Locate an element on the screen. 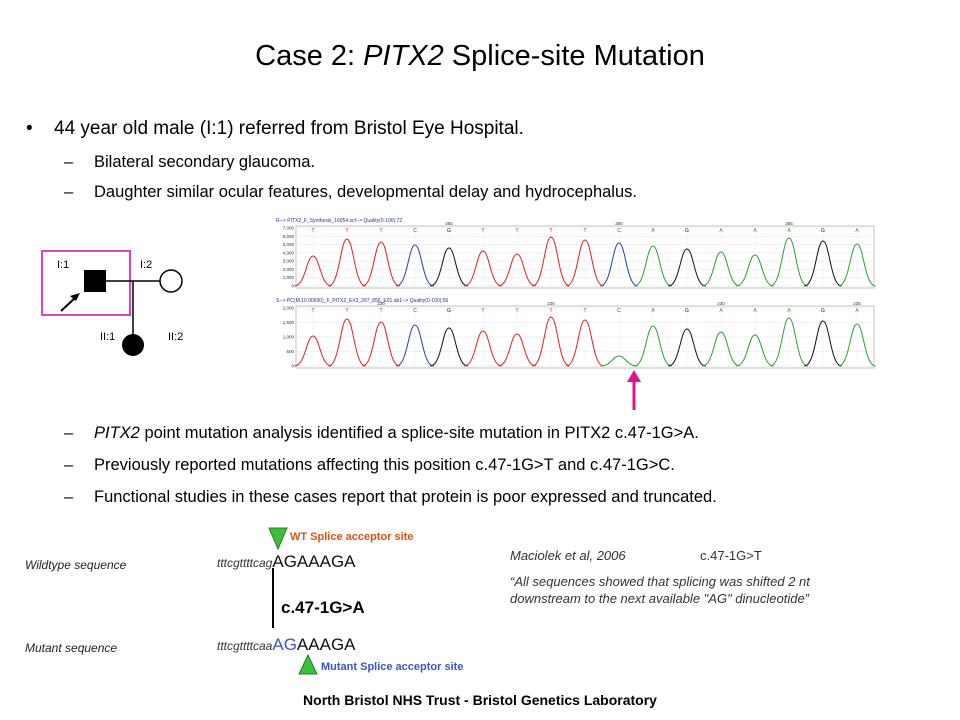 The height and width of the screenshot is (720, 960). unaffected-female-symbol is located at coordinates (171, 281).